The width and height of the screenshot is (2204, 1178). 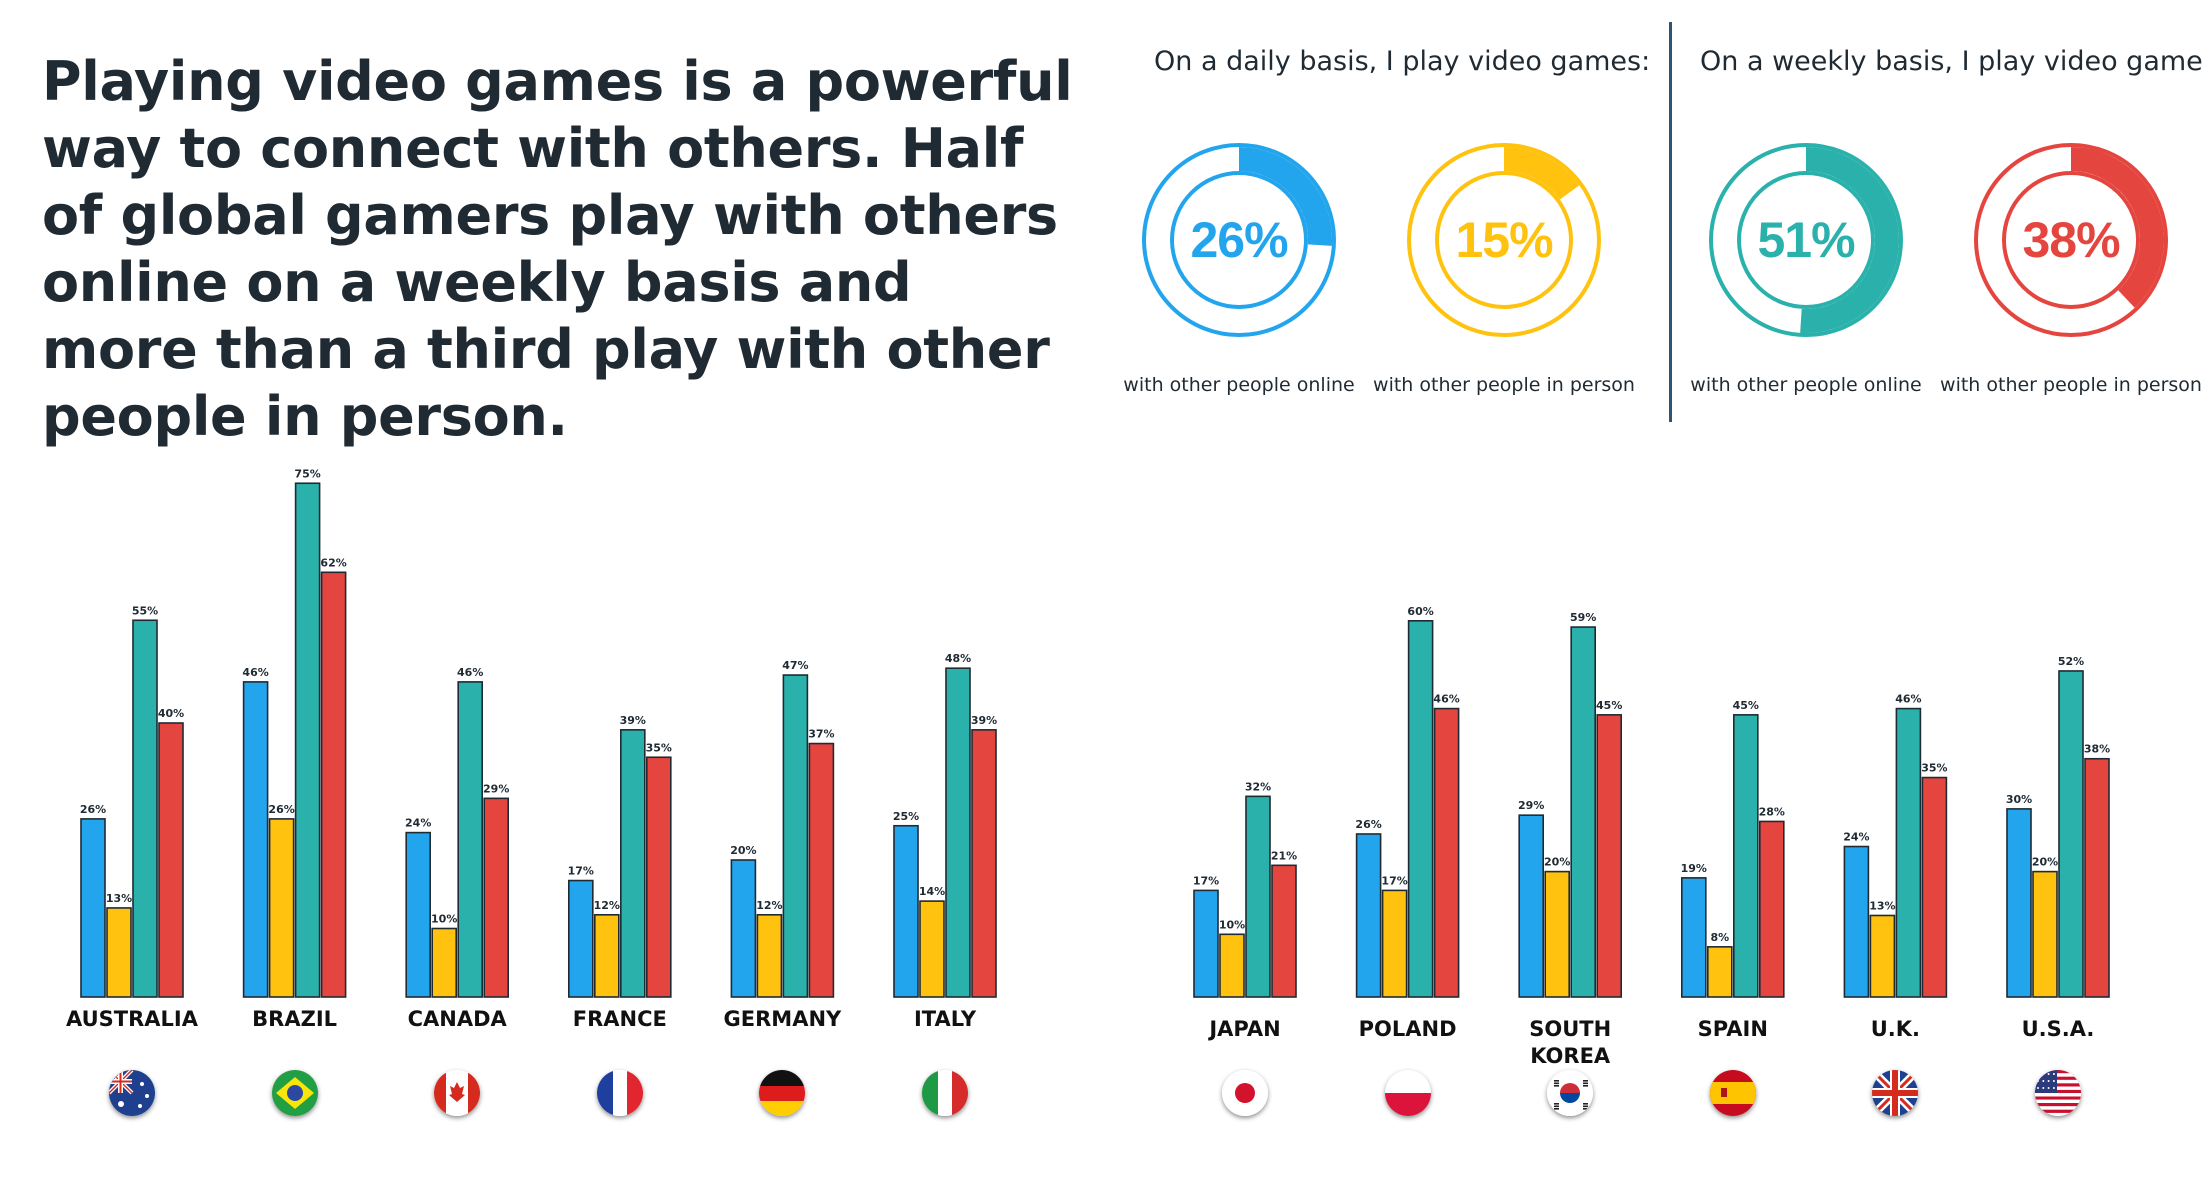 I want to click on bar-value-label: 47%, so click(x=795, y=665).